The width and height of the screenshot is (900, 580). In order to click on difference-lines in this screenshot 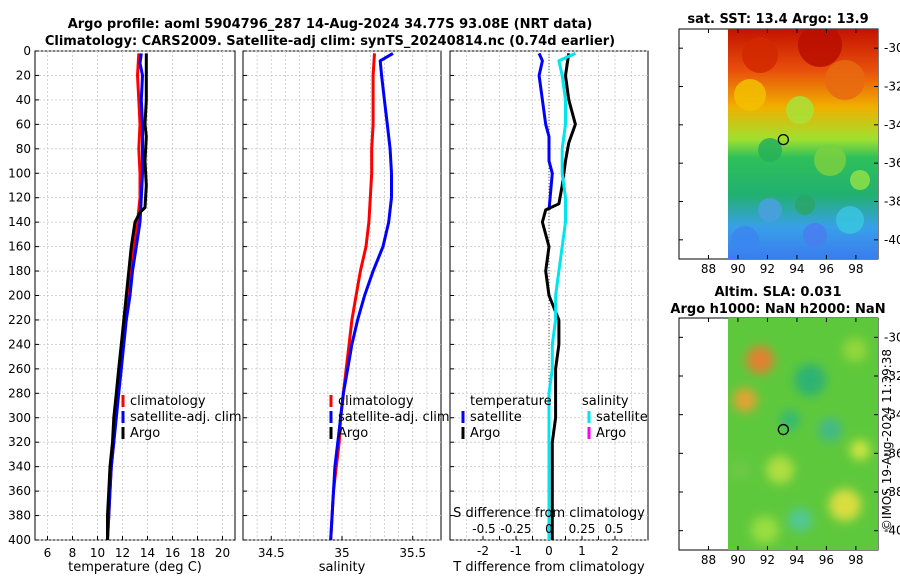, I will do `click(557, 296)`.